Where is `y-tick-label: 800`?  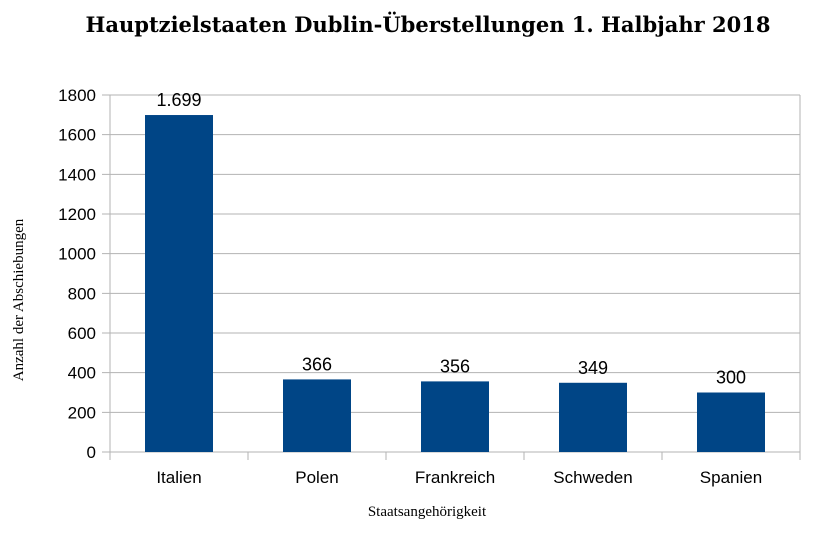 y-tick-label: 800 is located at coordinates (82, 293).